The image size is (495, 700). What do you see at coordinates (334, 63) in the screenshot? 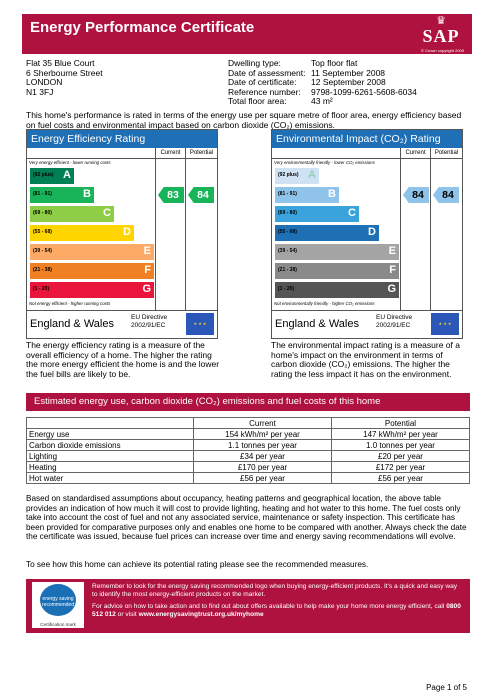
I see `detail-value: Top floor flat` at bounding box center [334, 63].